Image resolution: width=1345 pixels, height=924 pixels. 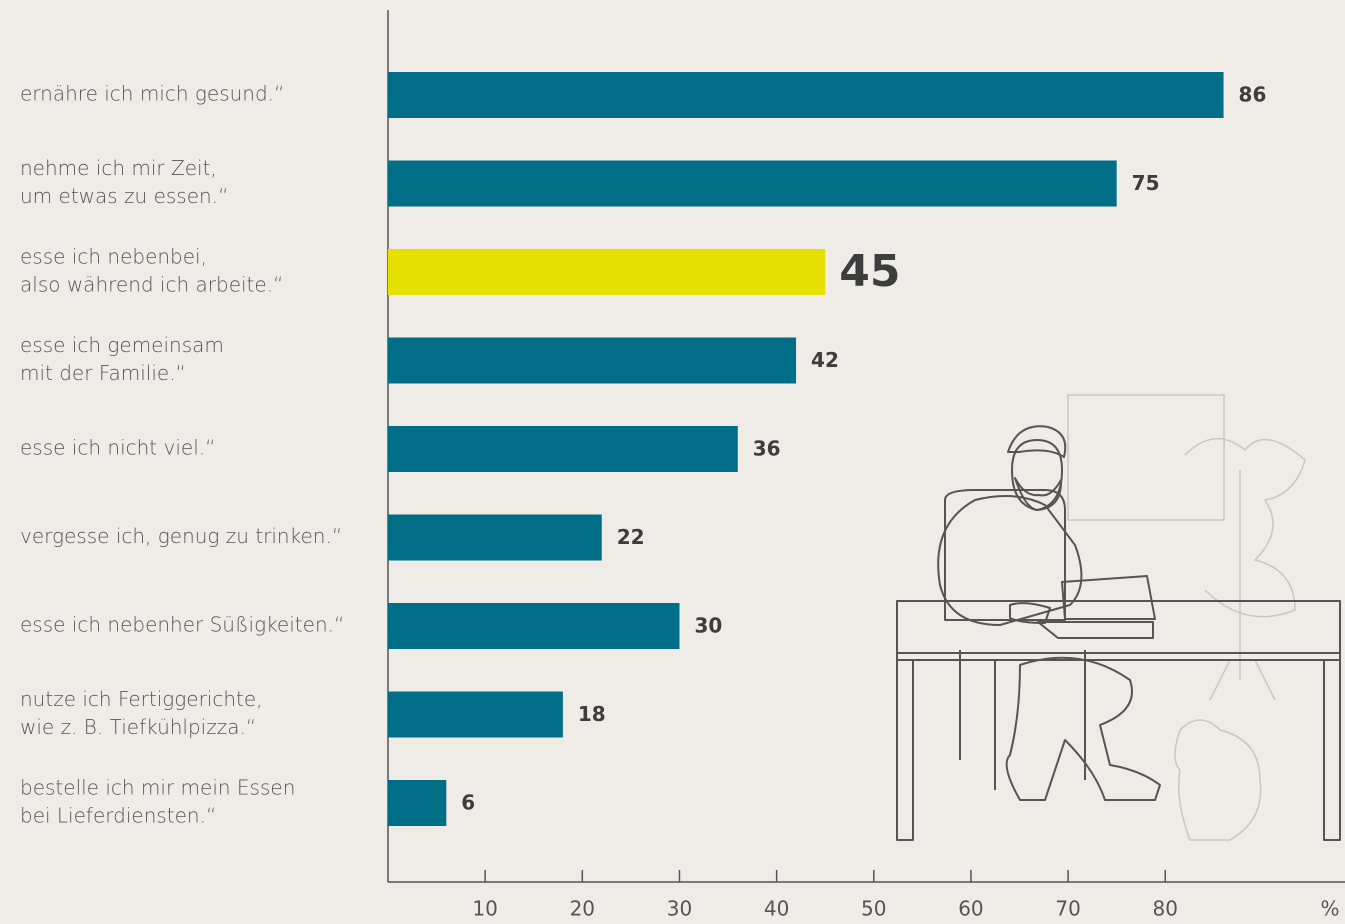 I want to click on x-tick-label: 60, so click(x=970, y=909).